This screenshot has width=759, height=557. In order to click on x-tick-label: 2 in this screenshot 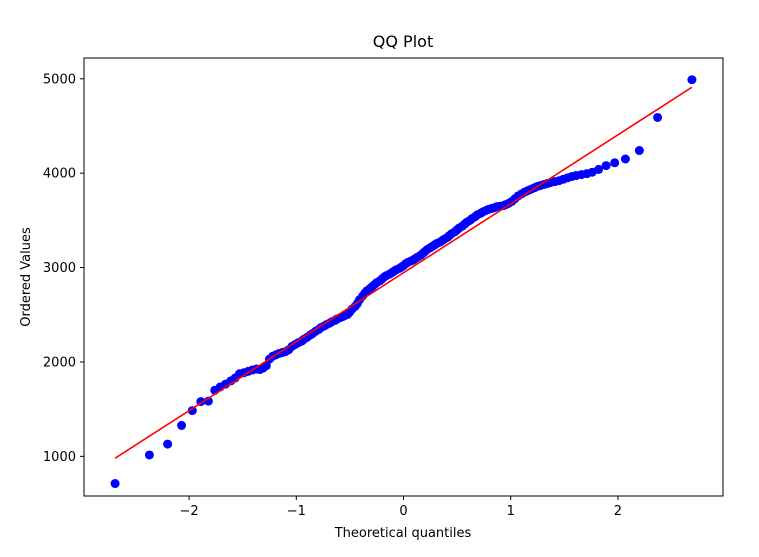, I will do `click(618, 511)`.